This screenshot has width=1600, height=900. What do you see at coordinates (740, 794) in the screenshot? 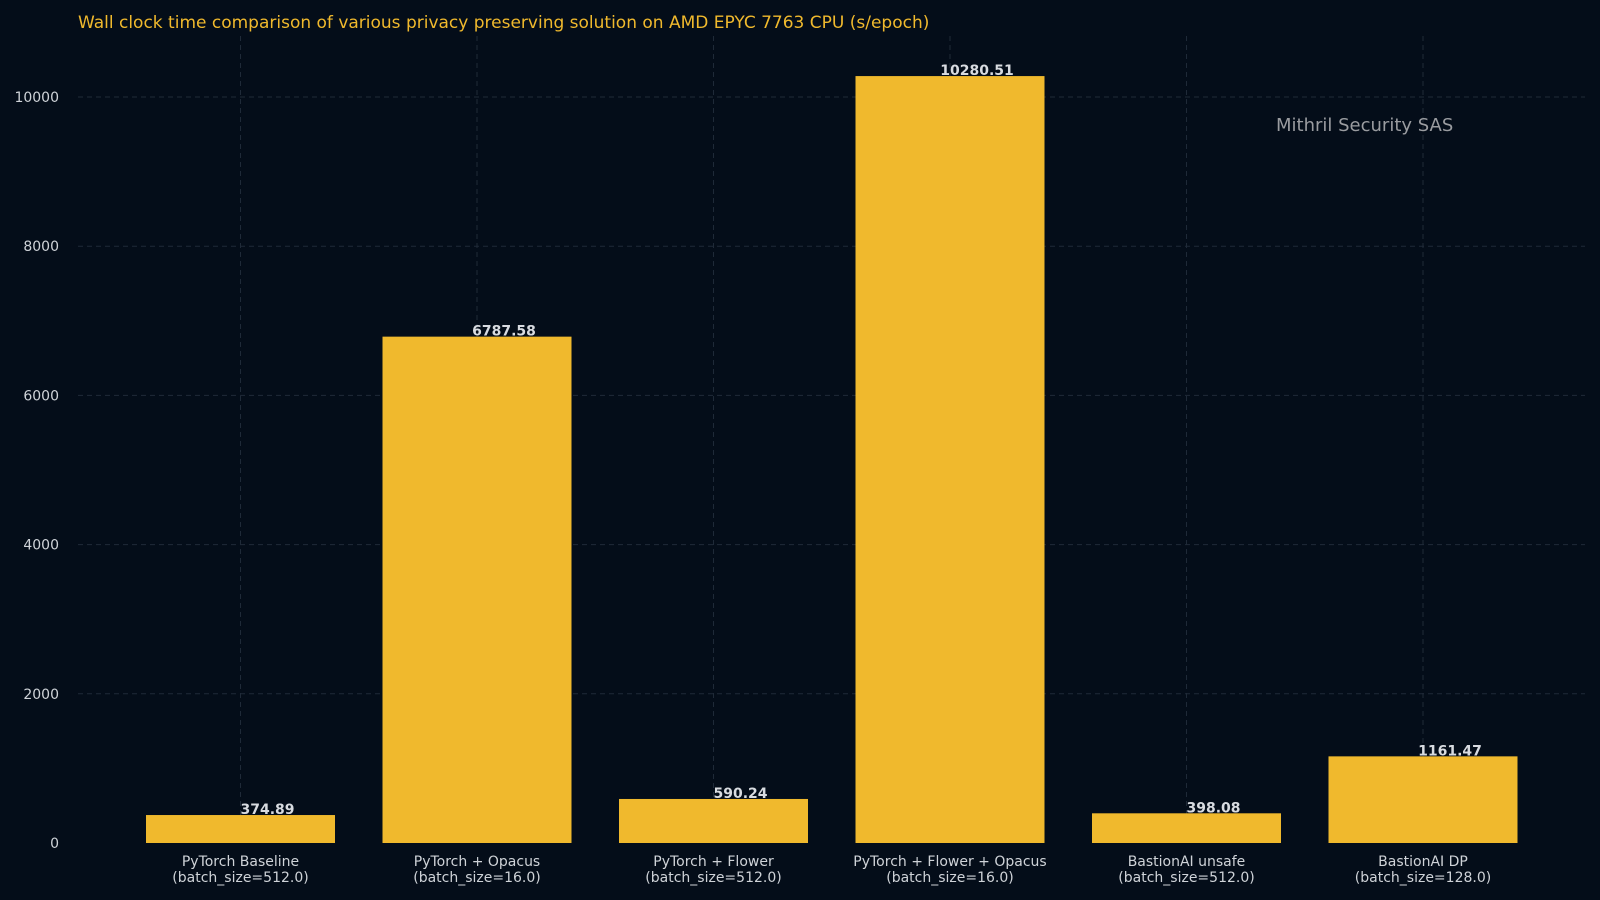
I see `bar-value-label: 590.24` at bounding box center [740, 794].